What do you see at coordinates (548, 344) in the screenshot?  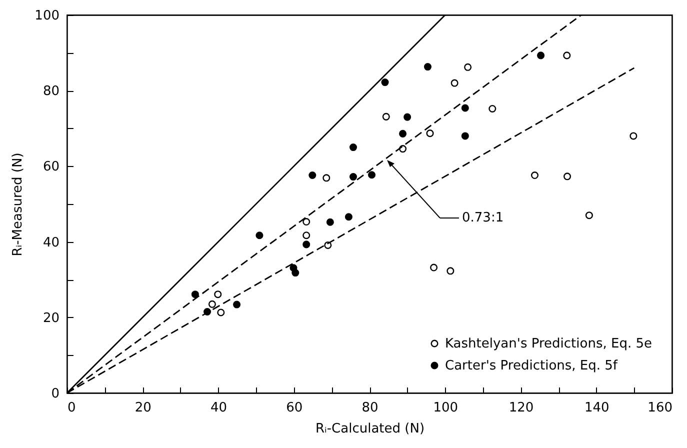 I see `legend-label: Kashtelyan's Predictions, Eq. 5e` at bounding box center [548, 344].